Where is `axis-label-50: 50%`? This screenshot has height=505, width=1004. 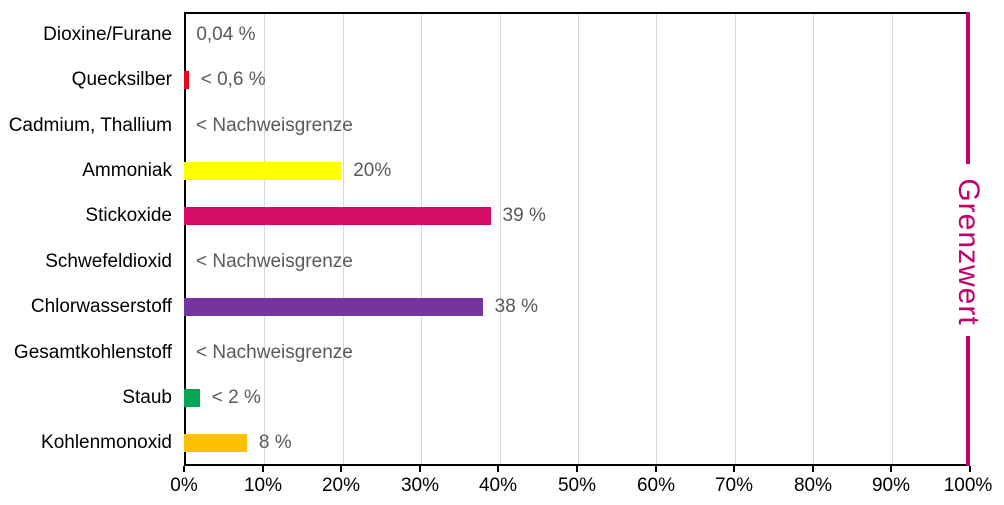 axis-label-50: 50% is located at coordinates (577, 485).